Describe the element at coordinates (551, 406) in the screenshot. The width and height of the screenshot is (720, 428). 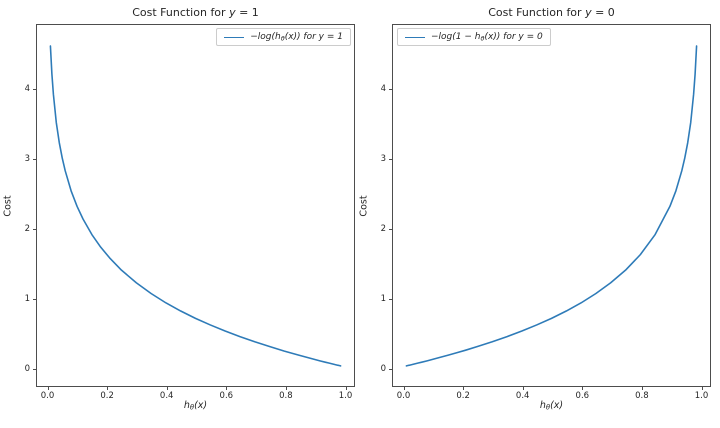
I see `right-xlabel: hθ(x)` at that location.